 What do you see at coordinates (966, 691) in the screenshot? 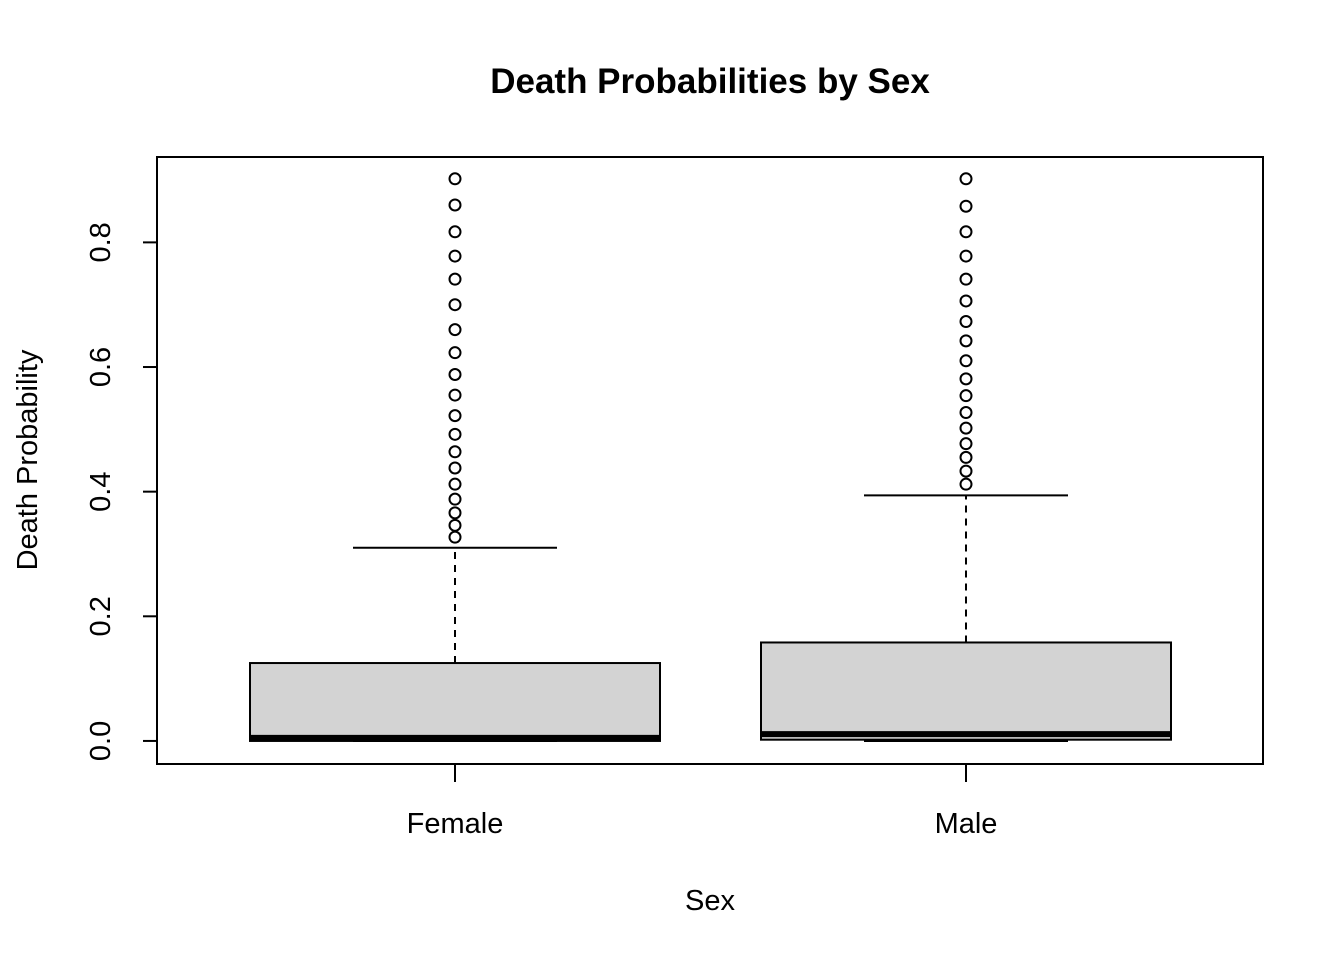
I see `box-male` at bounding box center [966, 691].